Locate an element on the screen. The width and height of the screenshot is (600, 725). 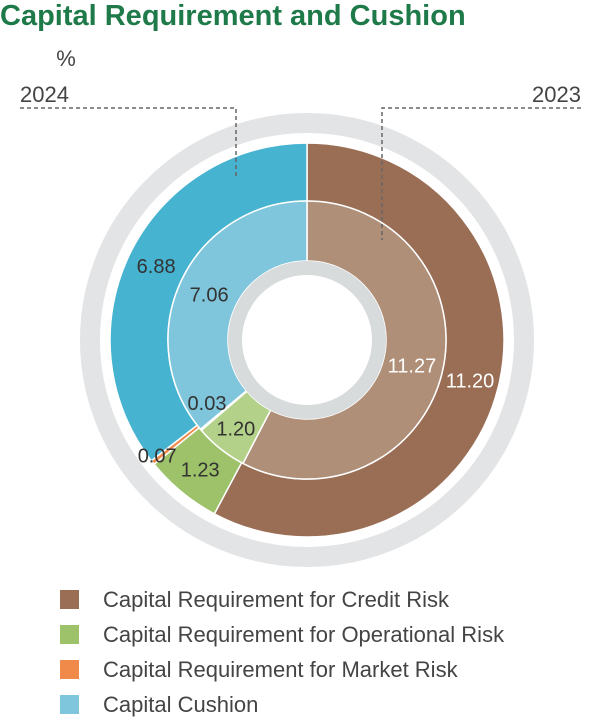
year-label-inner: 2024 is located at coordinates (44, 94).